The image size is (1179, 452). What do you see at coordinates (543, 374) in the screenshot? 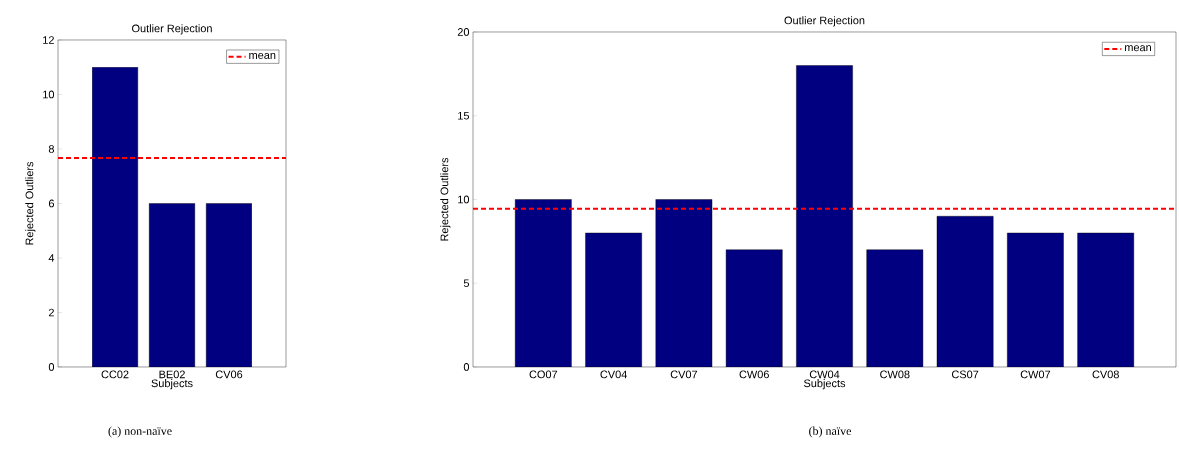
I see `x-tick-label: CO07` at bounding box center [543, 374].